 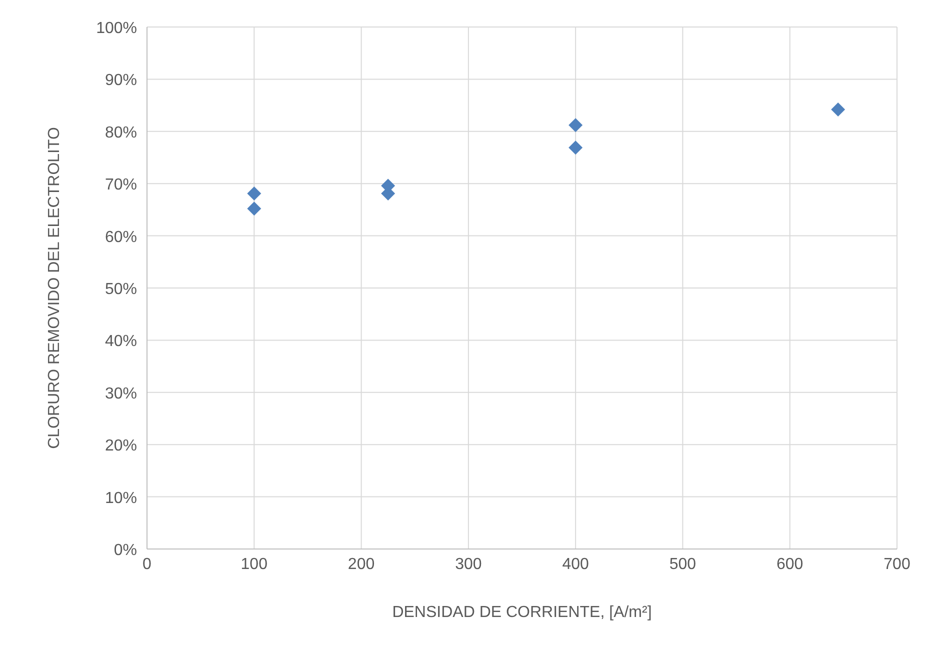 What do you see at coordinates (120, 237) in the screenshot?
I see `y-tick-label: 60%` at bounding box center [120, 237].